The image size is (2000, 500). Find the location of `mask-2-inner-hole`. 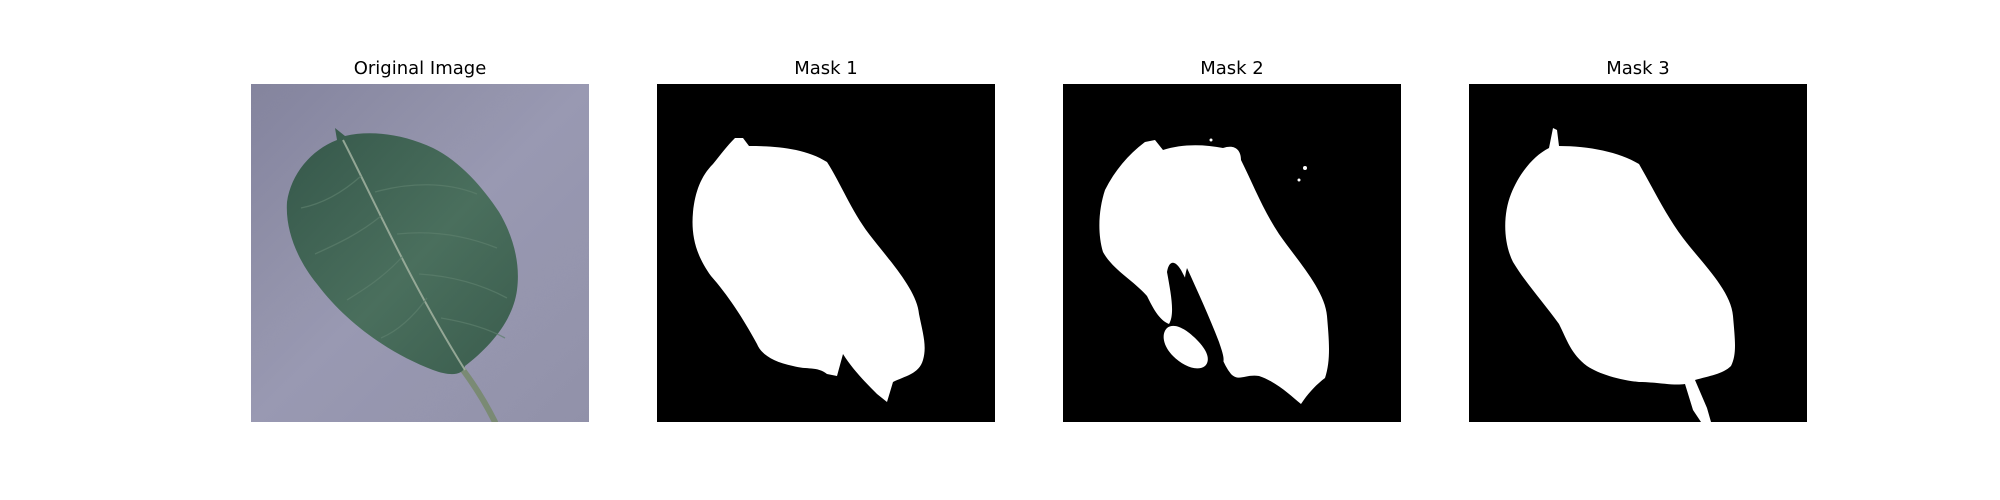

mask-2-inner-hole is located at coordinates (1204, 317).